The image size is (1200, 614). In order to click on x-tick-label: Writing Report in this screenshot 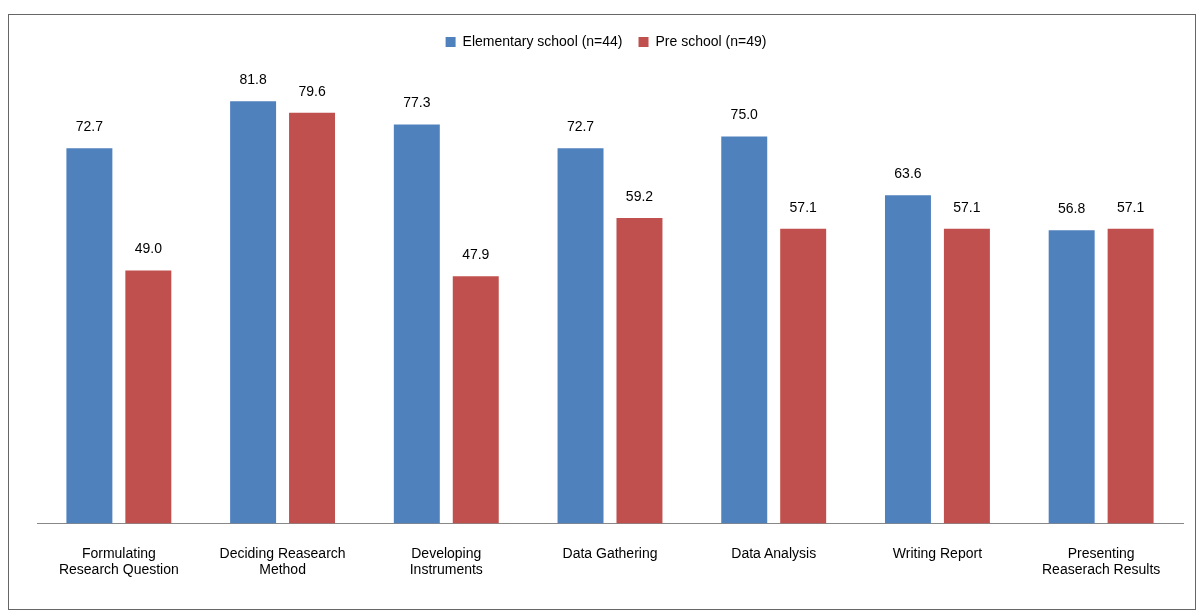, I will do `click(937, 552)`.